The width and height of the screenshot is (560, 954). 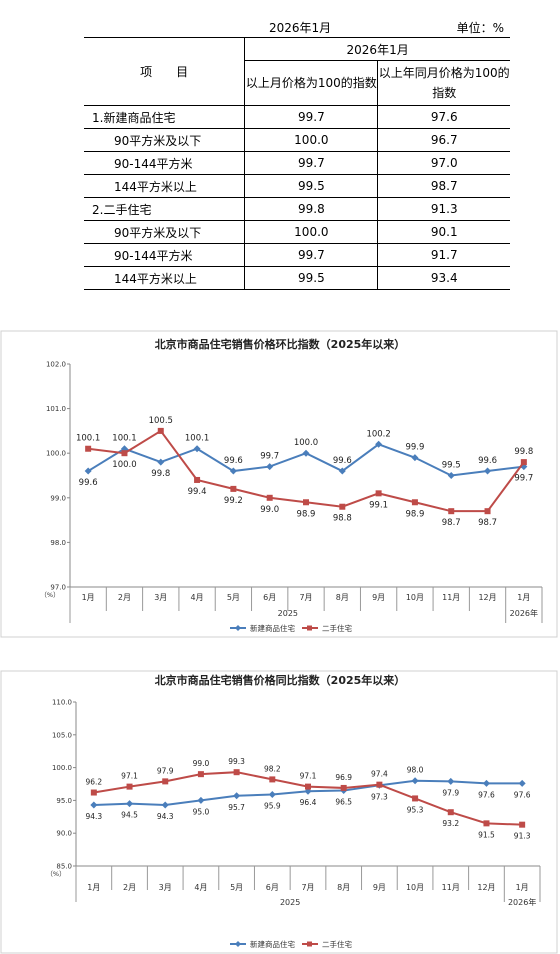 What do you see at coordinates (64, 801) in the screenshot?
I see `y-tick-label: 95.0` at bounding box center [64, 801].